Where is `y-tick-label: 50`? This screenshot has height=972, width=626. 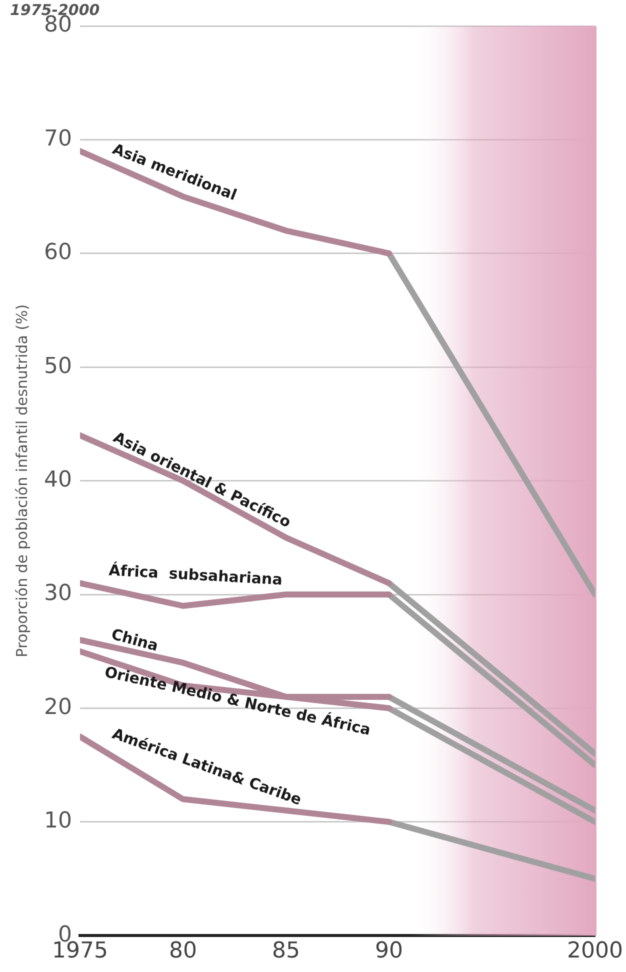 y-tick-label: 50 is located at coordinates (58, 366).